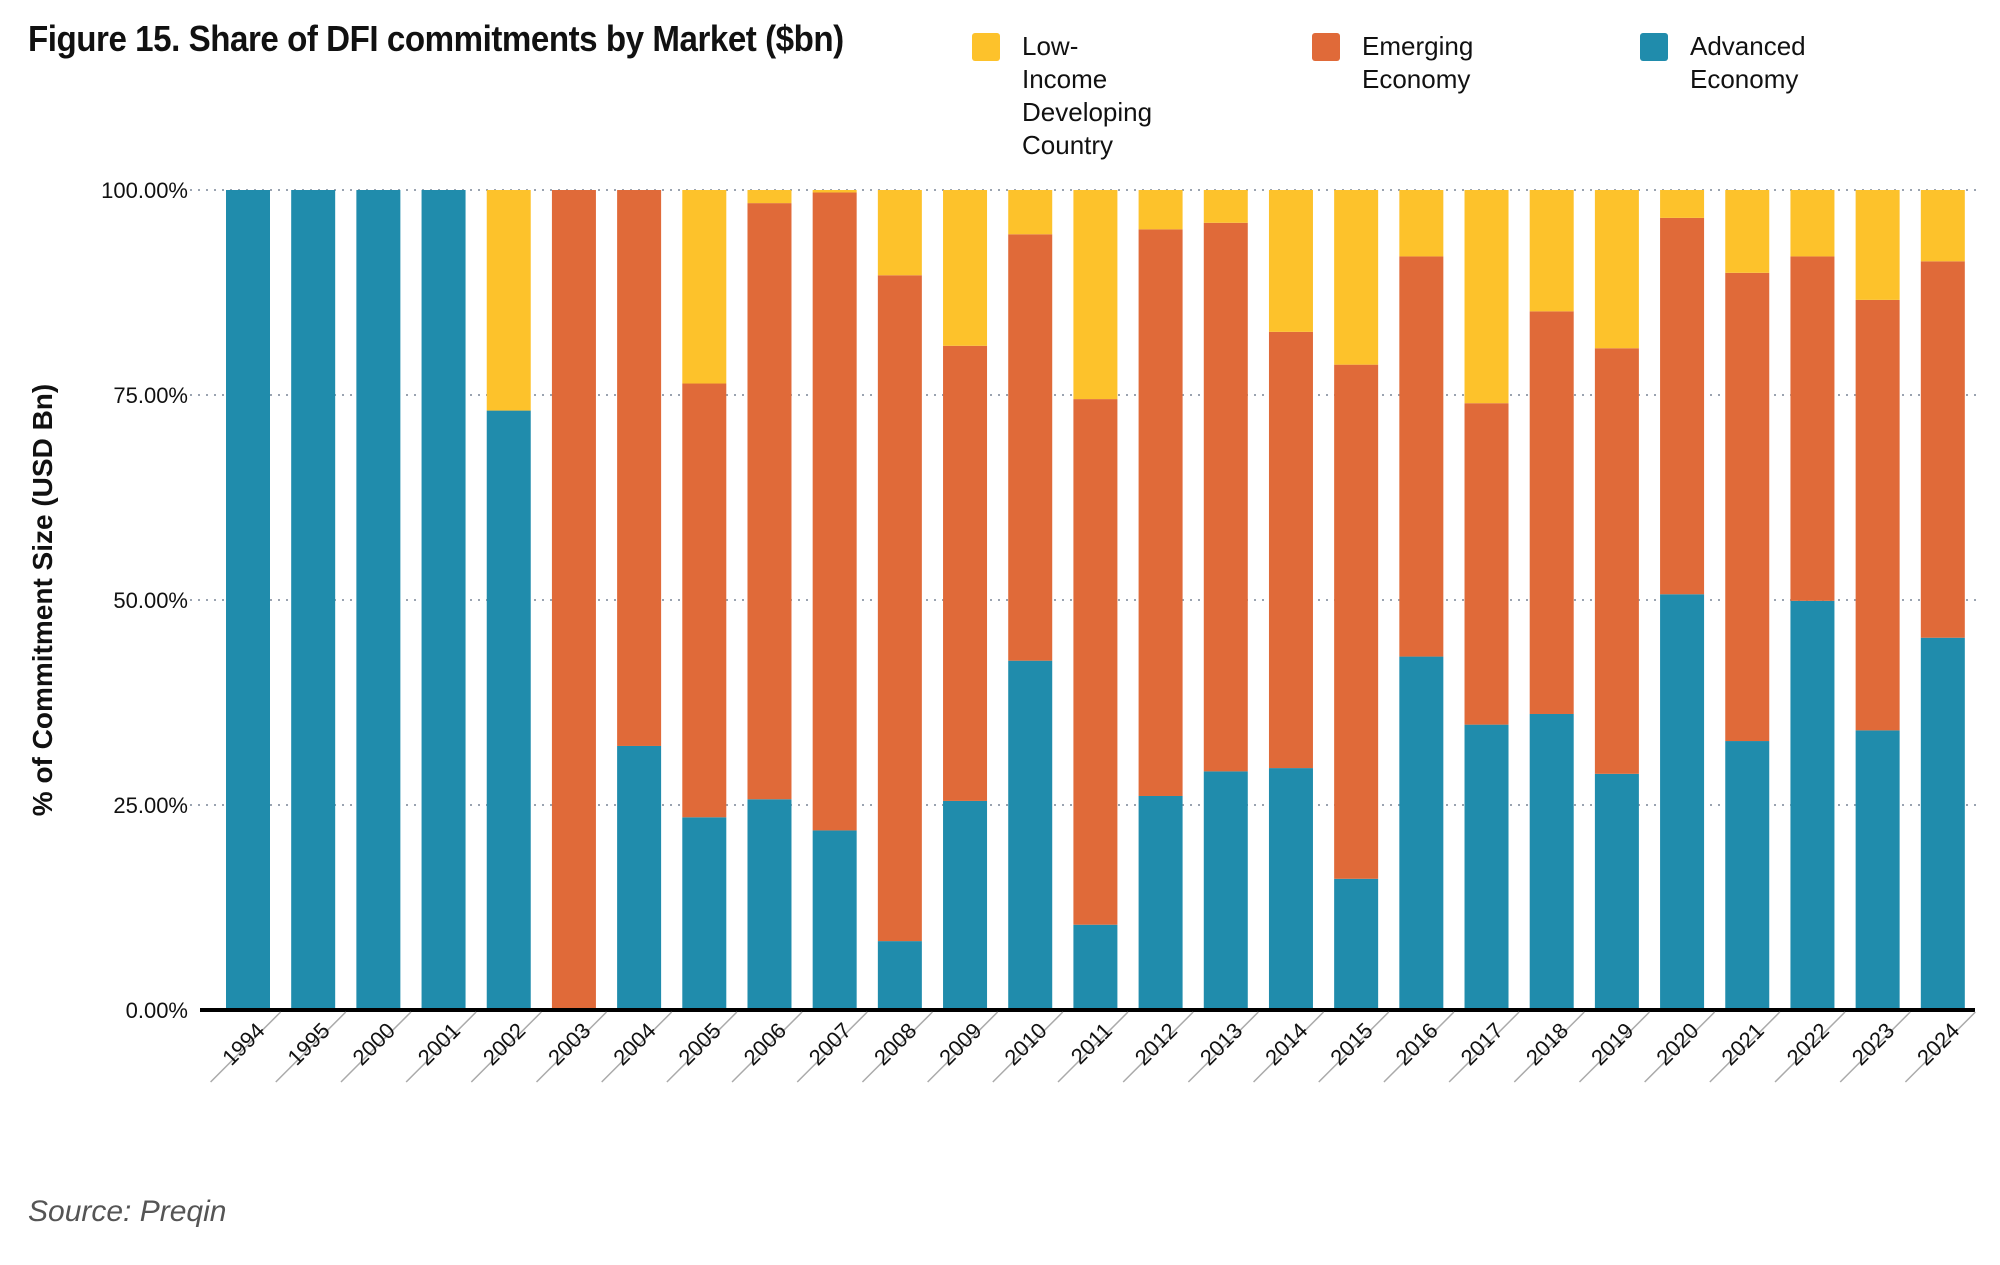 Image resolution: width=2000 pixels, height=1265 pixels. Describe the element at coordinates (1482, 1044) in the screenshot. I see `x-tick-label: 2017` at that location.